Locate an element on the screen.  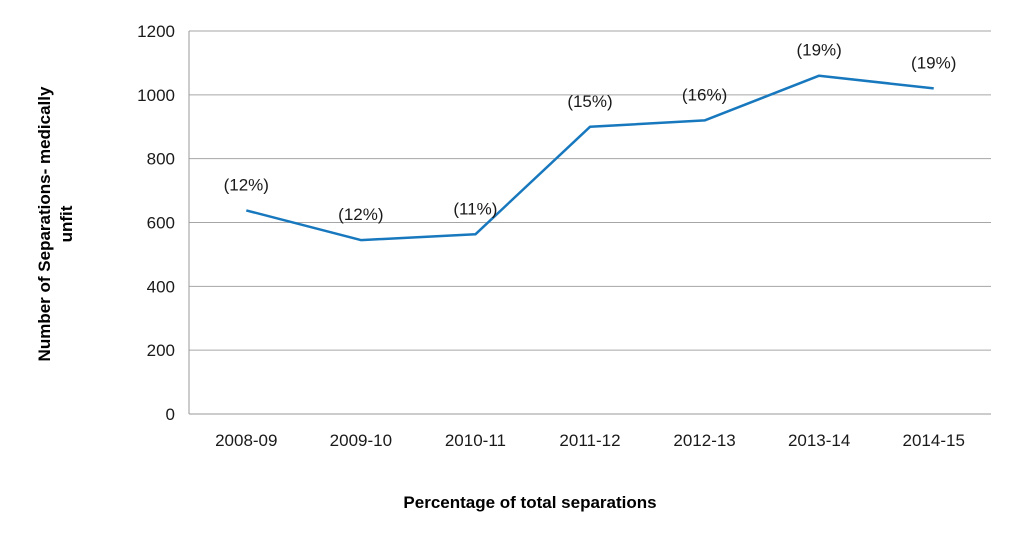
y-tick-label: 1000 is located at coordinates (156, 95).